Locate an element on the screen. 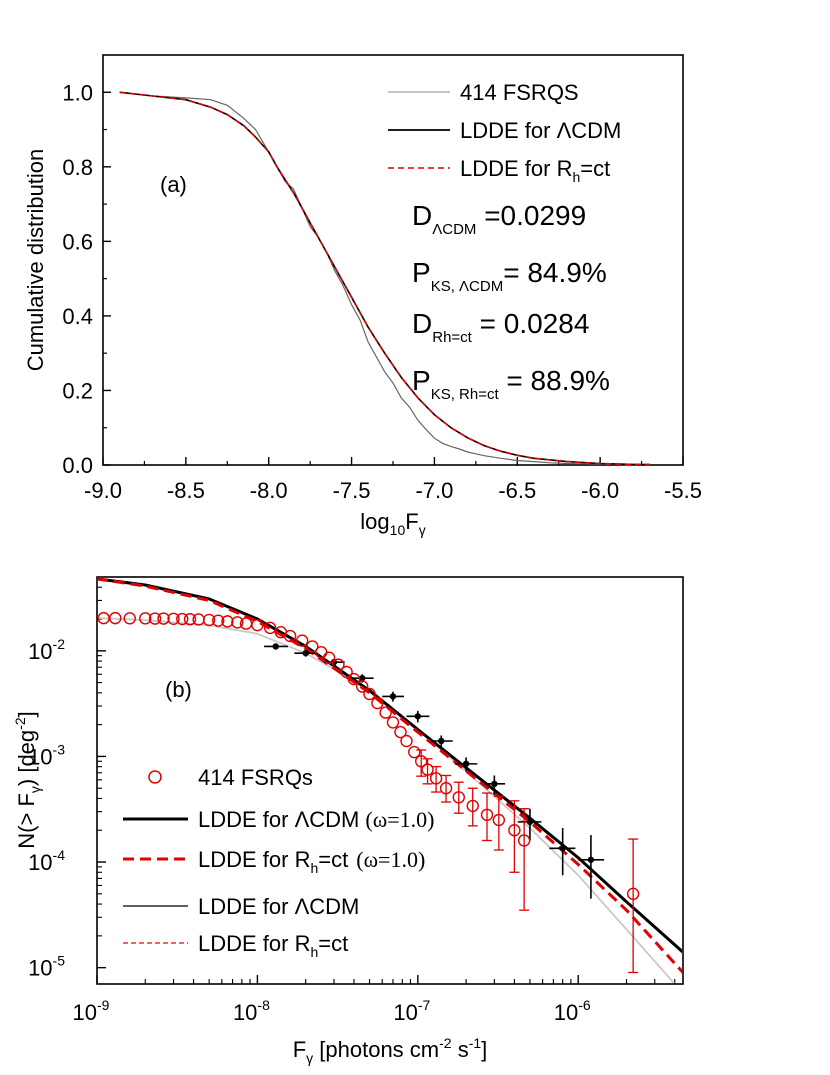 This screenshot has height=1075, width=830. stat-pks-rh: PKS, Rh=ct = 88.9% is located at coordinates (511, 384).